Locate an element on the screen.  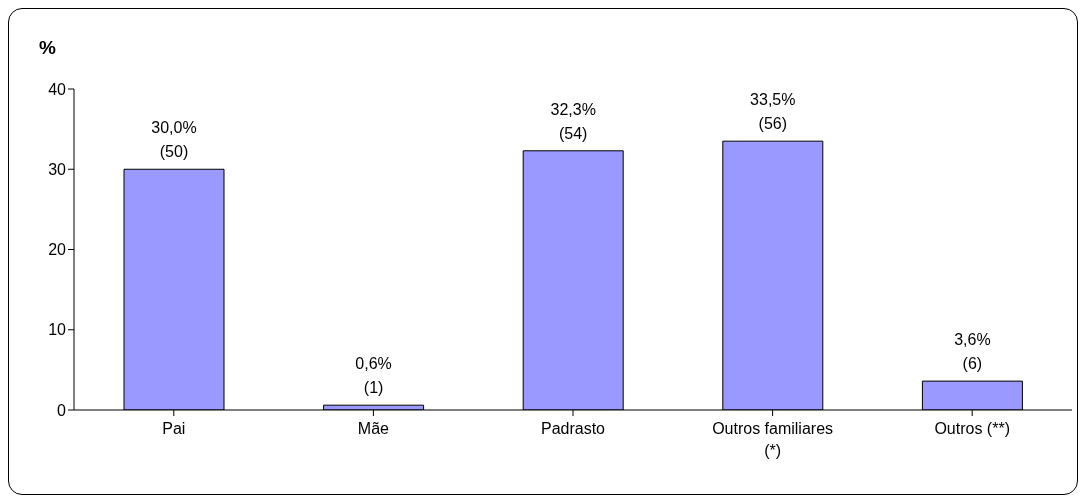
data-label: 32,3% (54) is located at coordinates (573, 121).